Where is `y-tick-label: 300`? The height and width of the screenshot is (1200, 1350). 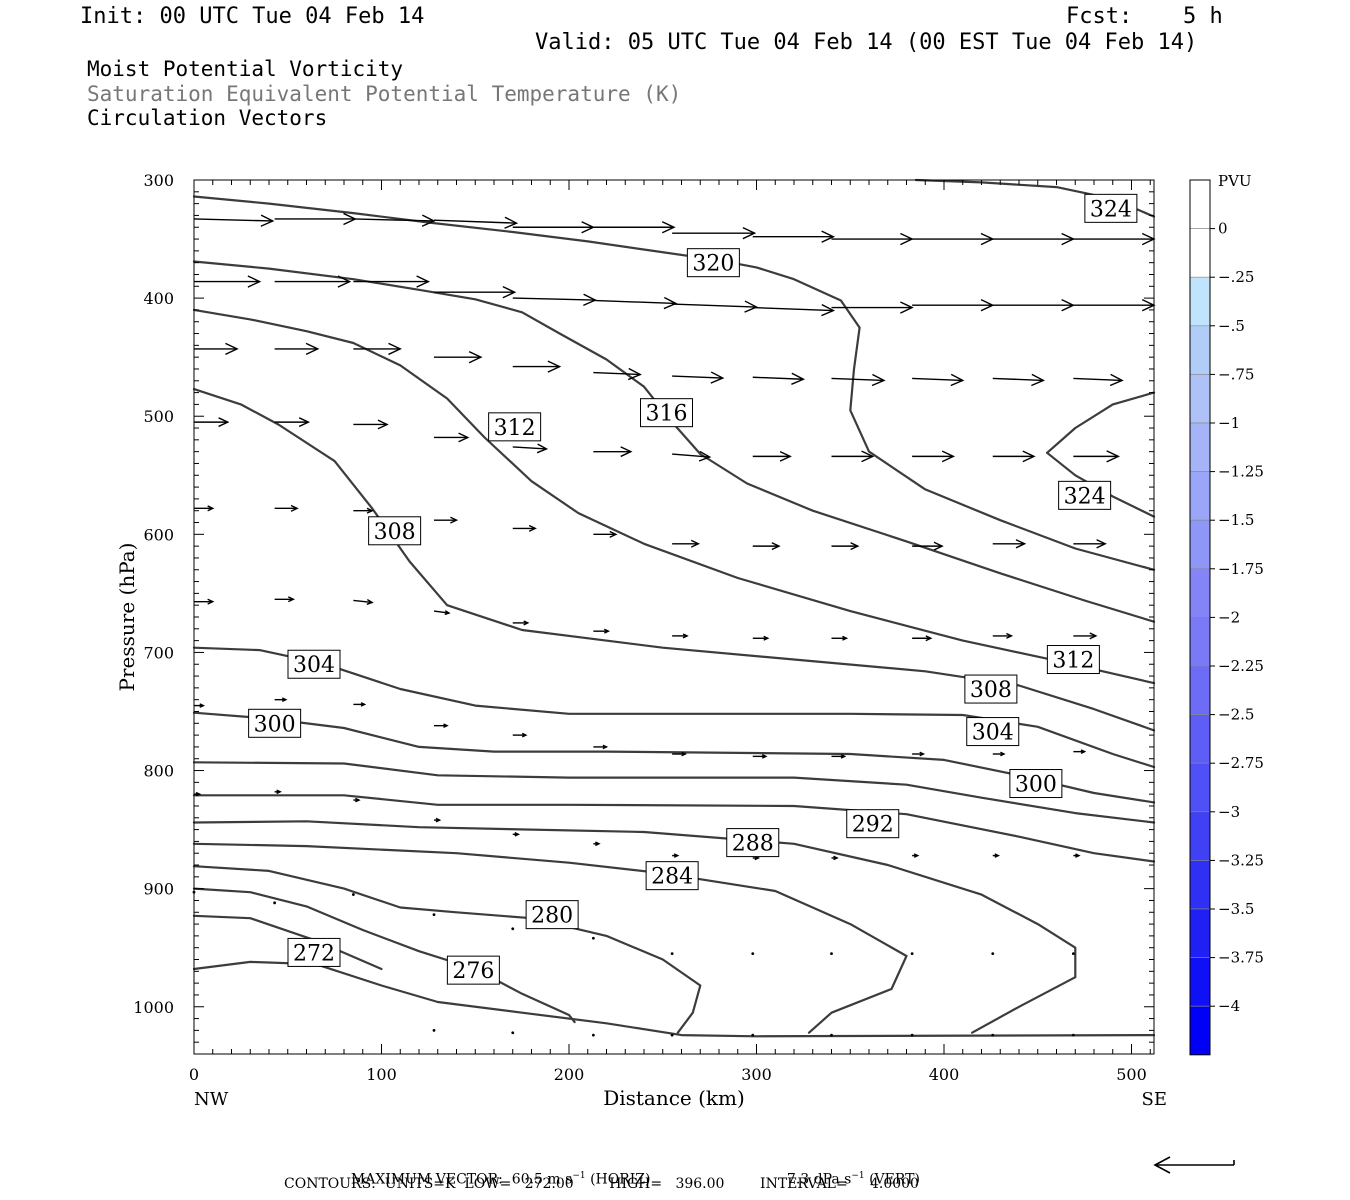
y-tick-label: 300 is located at coordinates (158, 180).